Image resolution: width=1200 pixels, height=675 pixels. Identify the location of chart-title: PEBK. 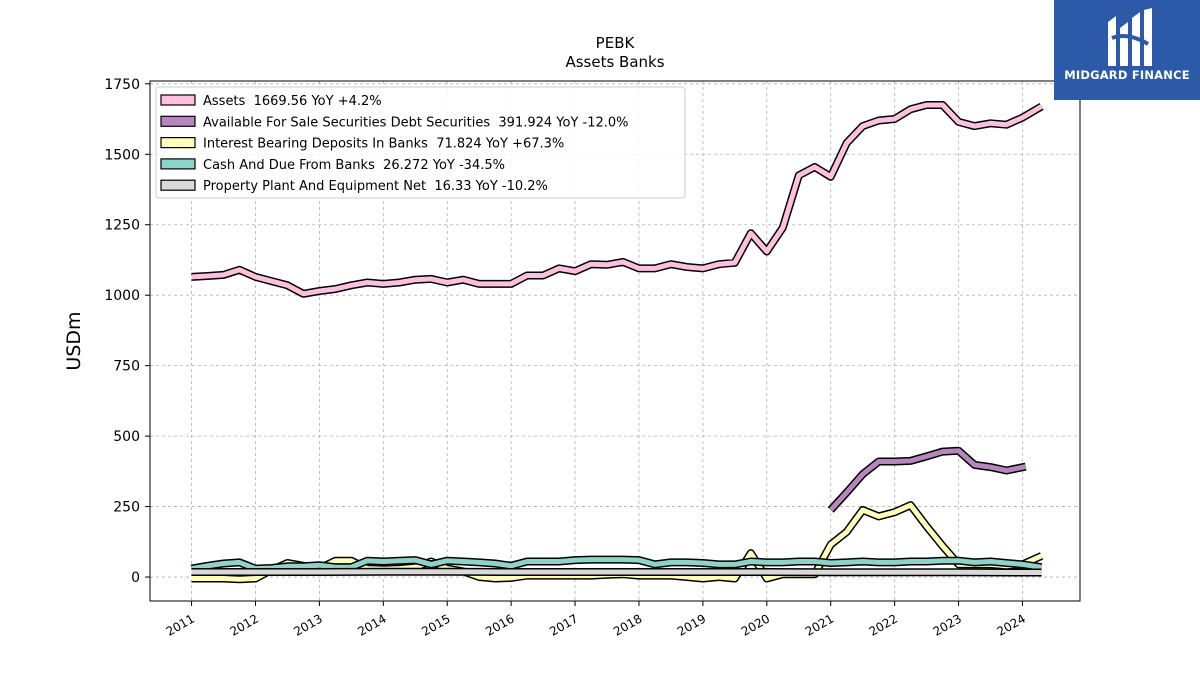
(616, 43).